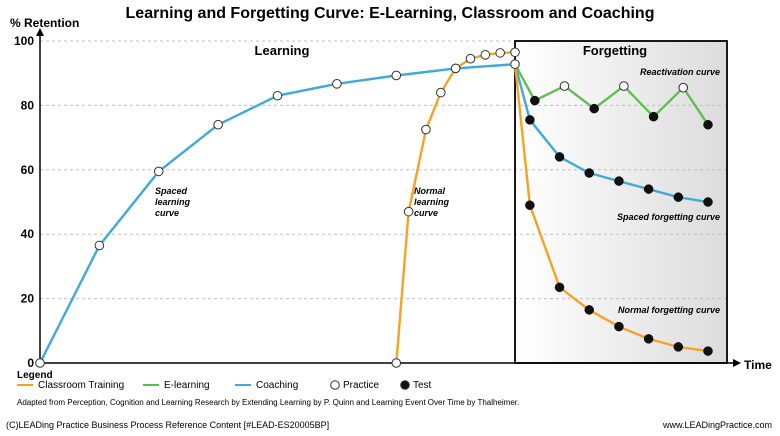 The image size is (780, 436). Describe the element at coordinates (717, 425) in the screenshot. I see `footer-right: www.LEADingPractice.com` at that location.